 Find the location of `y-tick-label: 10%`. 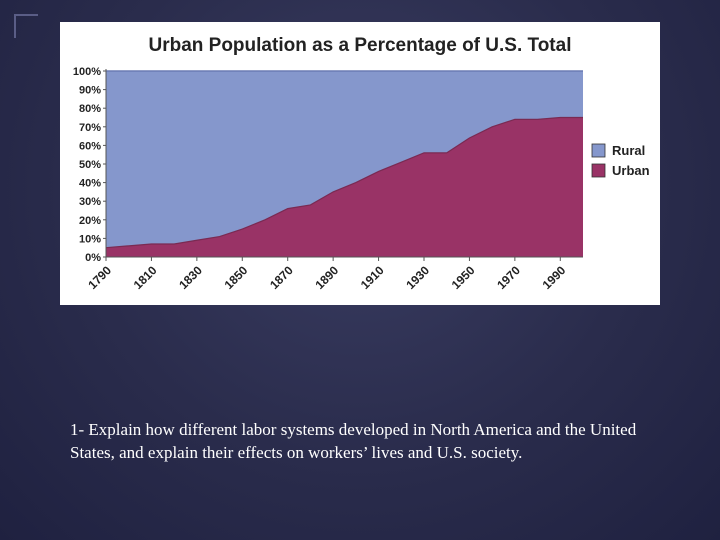

y-tick-label: 10% is located at coordinates (90, 239).